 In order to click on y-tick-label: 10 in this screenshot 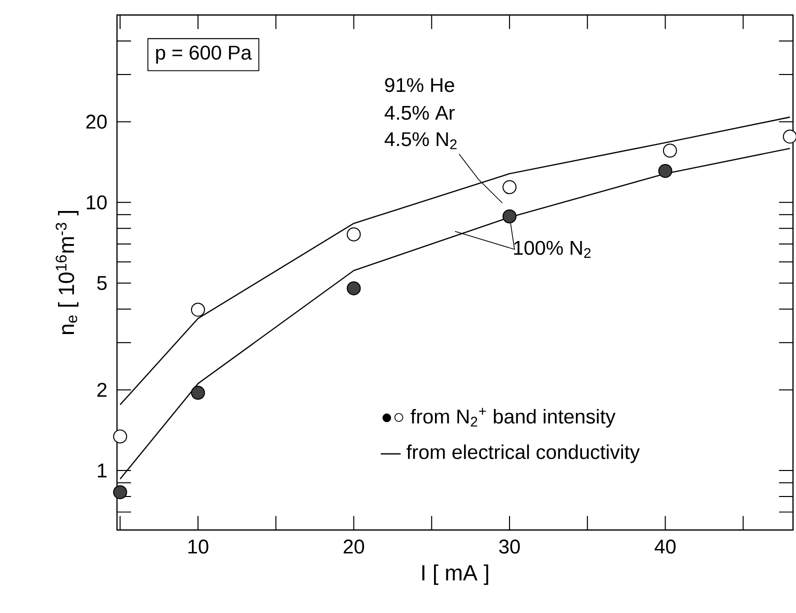, I will do `click(96, 202)`.